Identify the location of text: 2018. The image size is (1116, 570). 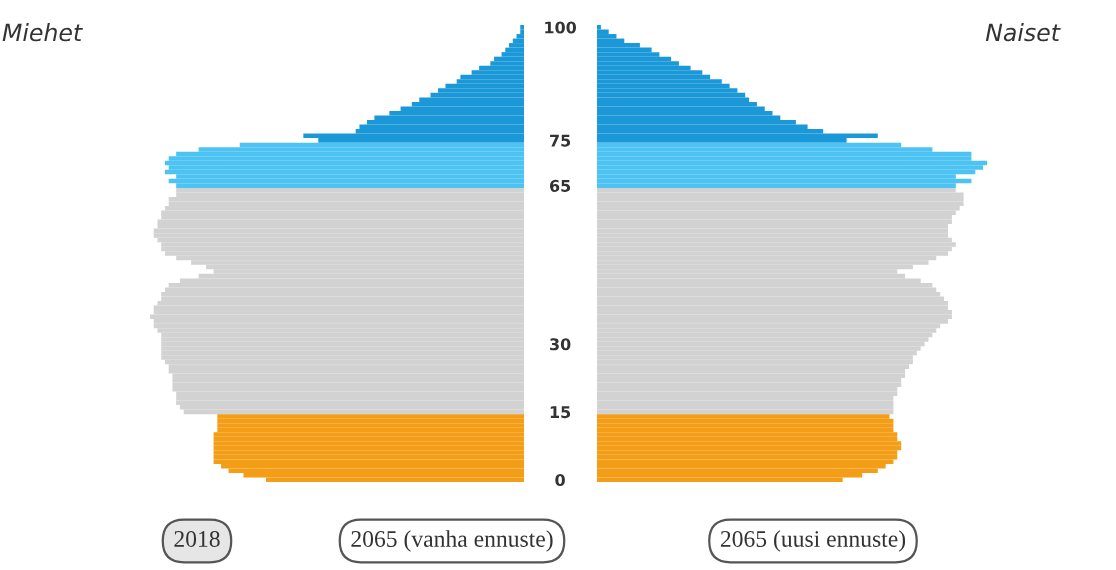
(197, 538).